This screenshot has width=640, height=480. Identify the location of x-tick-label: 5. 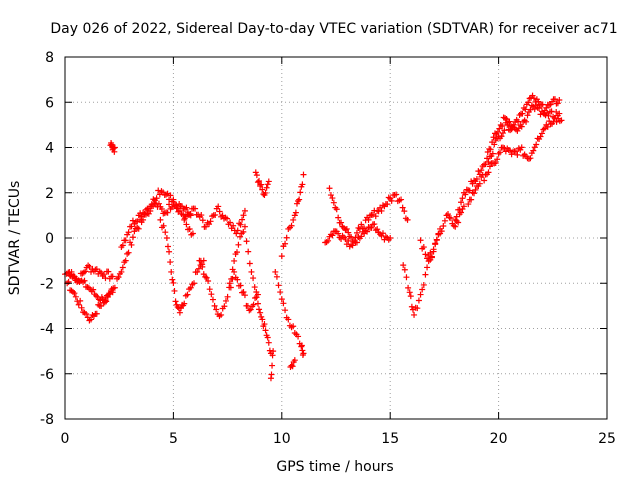
(173, 439).